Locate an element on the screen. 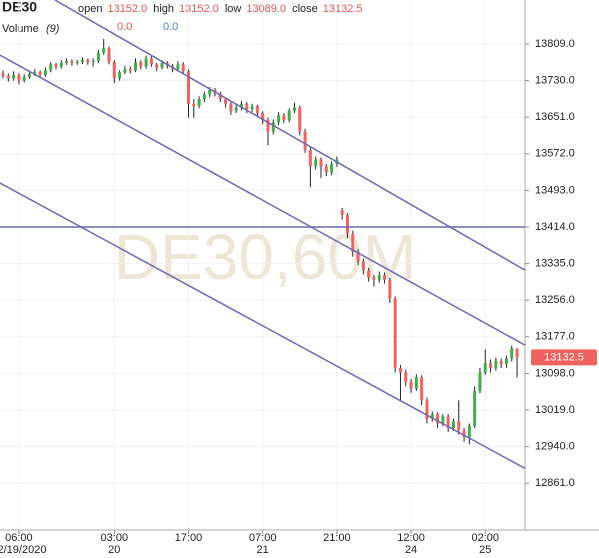 The width and height of the screenshot is (599, 558). field-name: open is located at coordinates (90, 9).